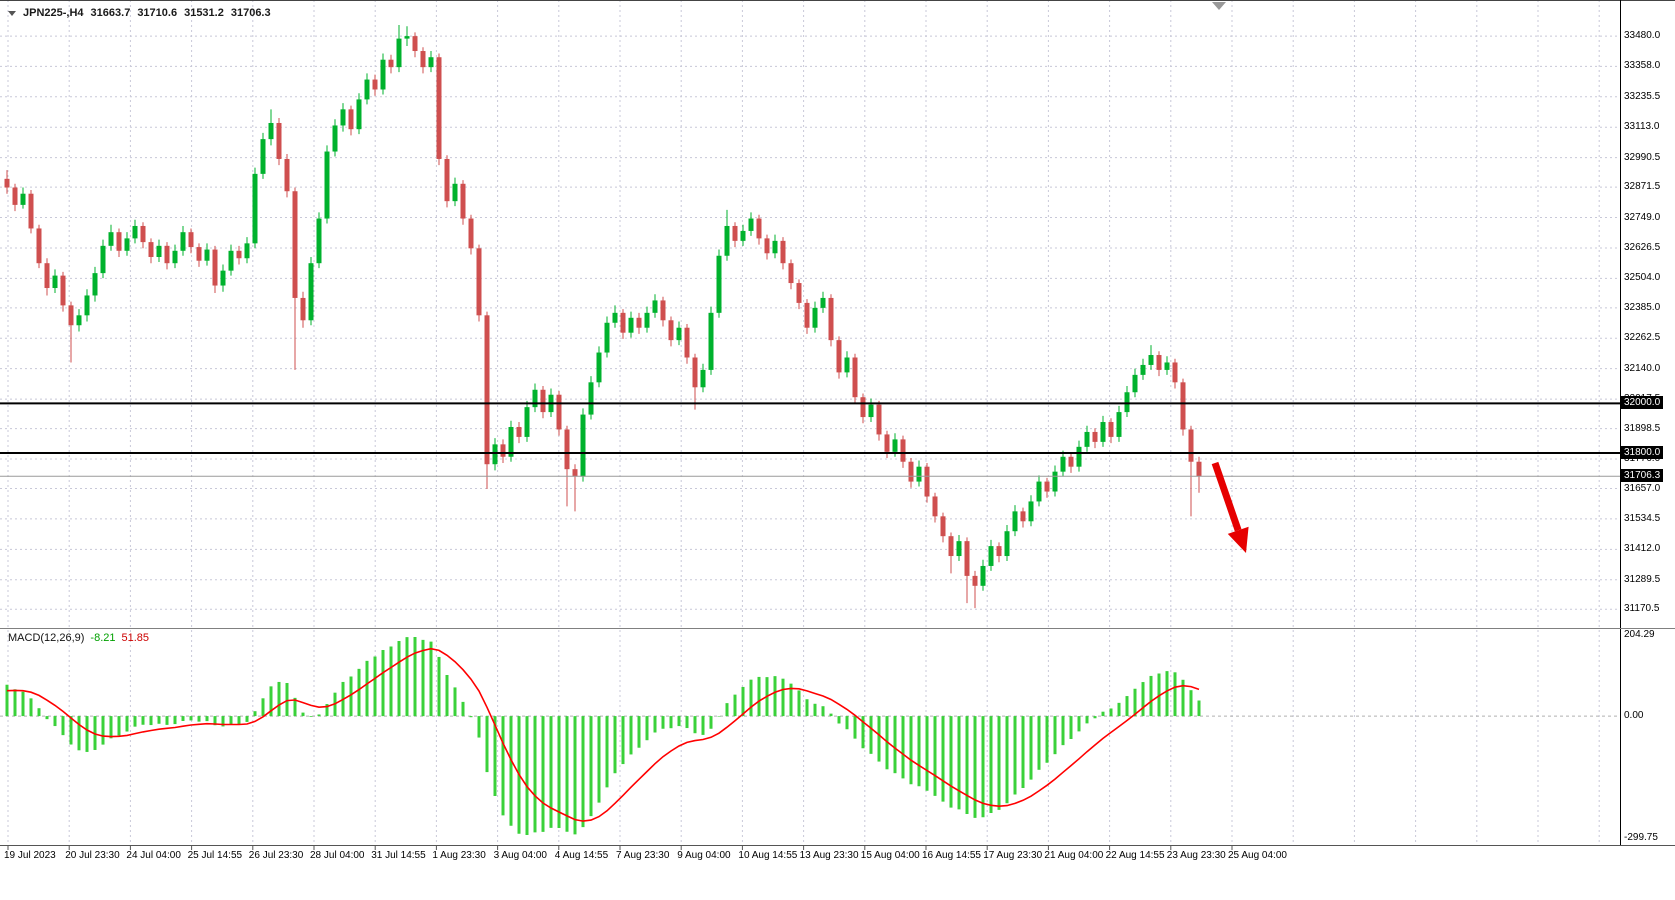  Describe the element at coordinates (1642, 96) in the screenshot. I see `price-axis-label: 33235.5` at that location.